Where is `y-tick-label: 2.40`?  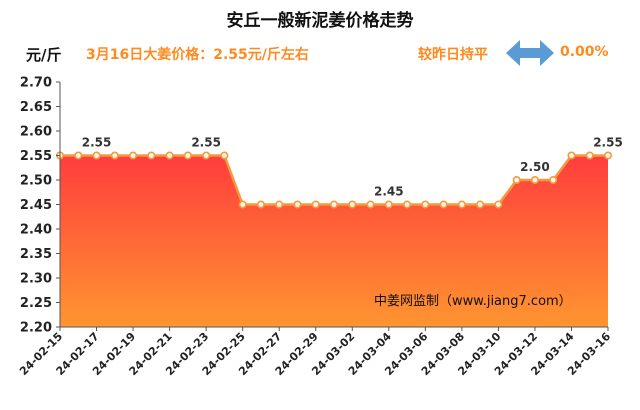
y-tick-label: 2.40 is located at coordinates (36, 230).